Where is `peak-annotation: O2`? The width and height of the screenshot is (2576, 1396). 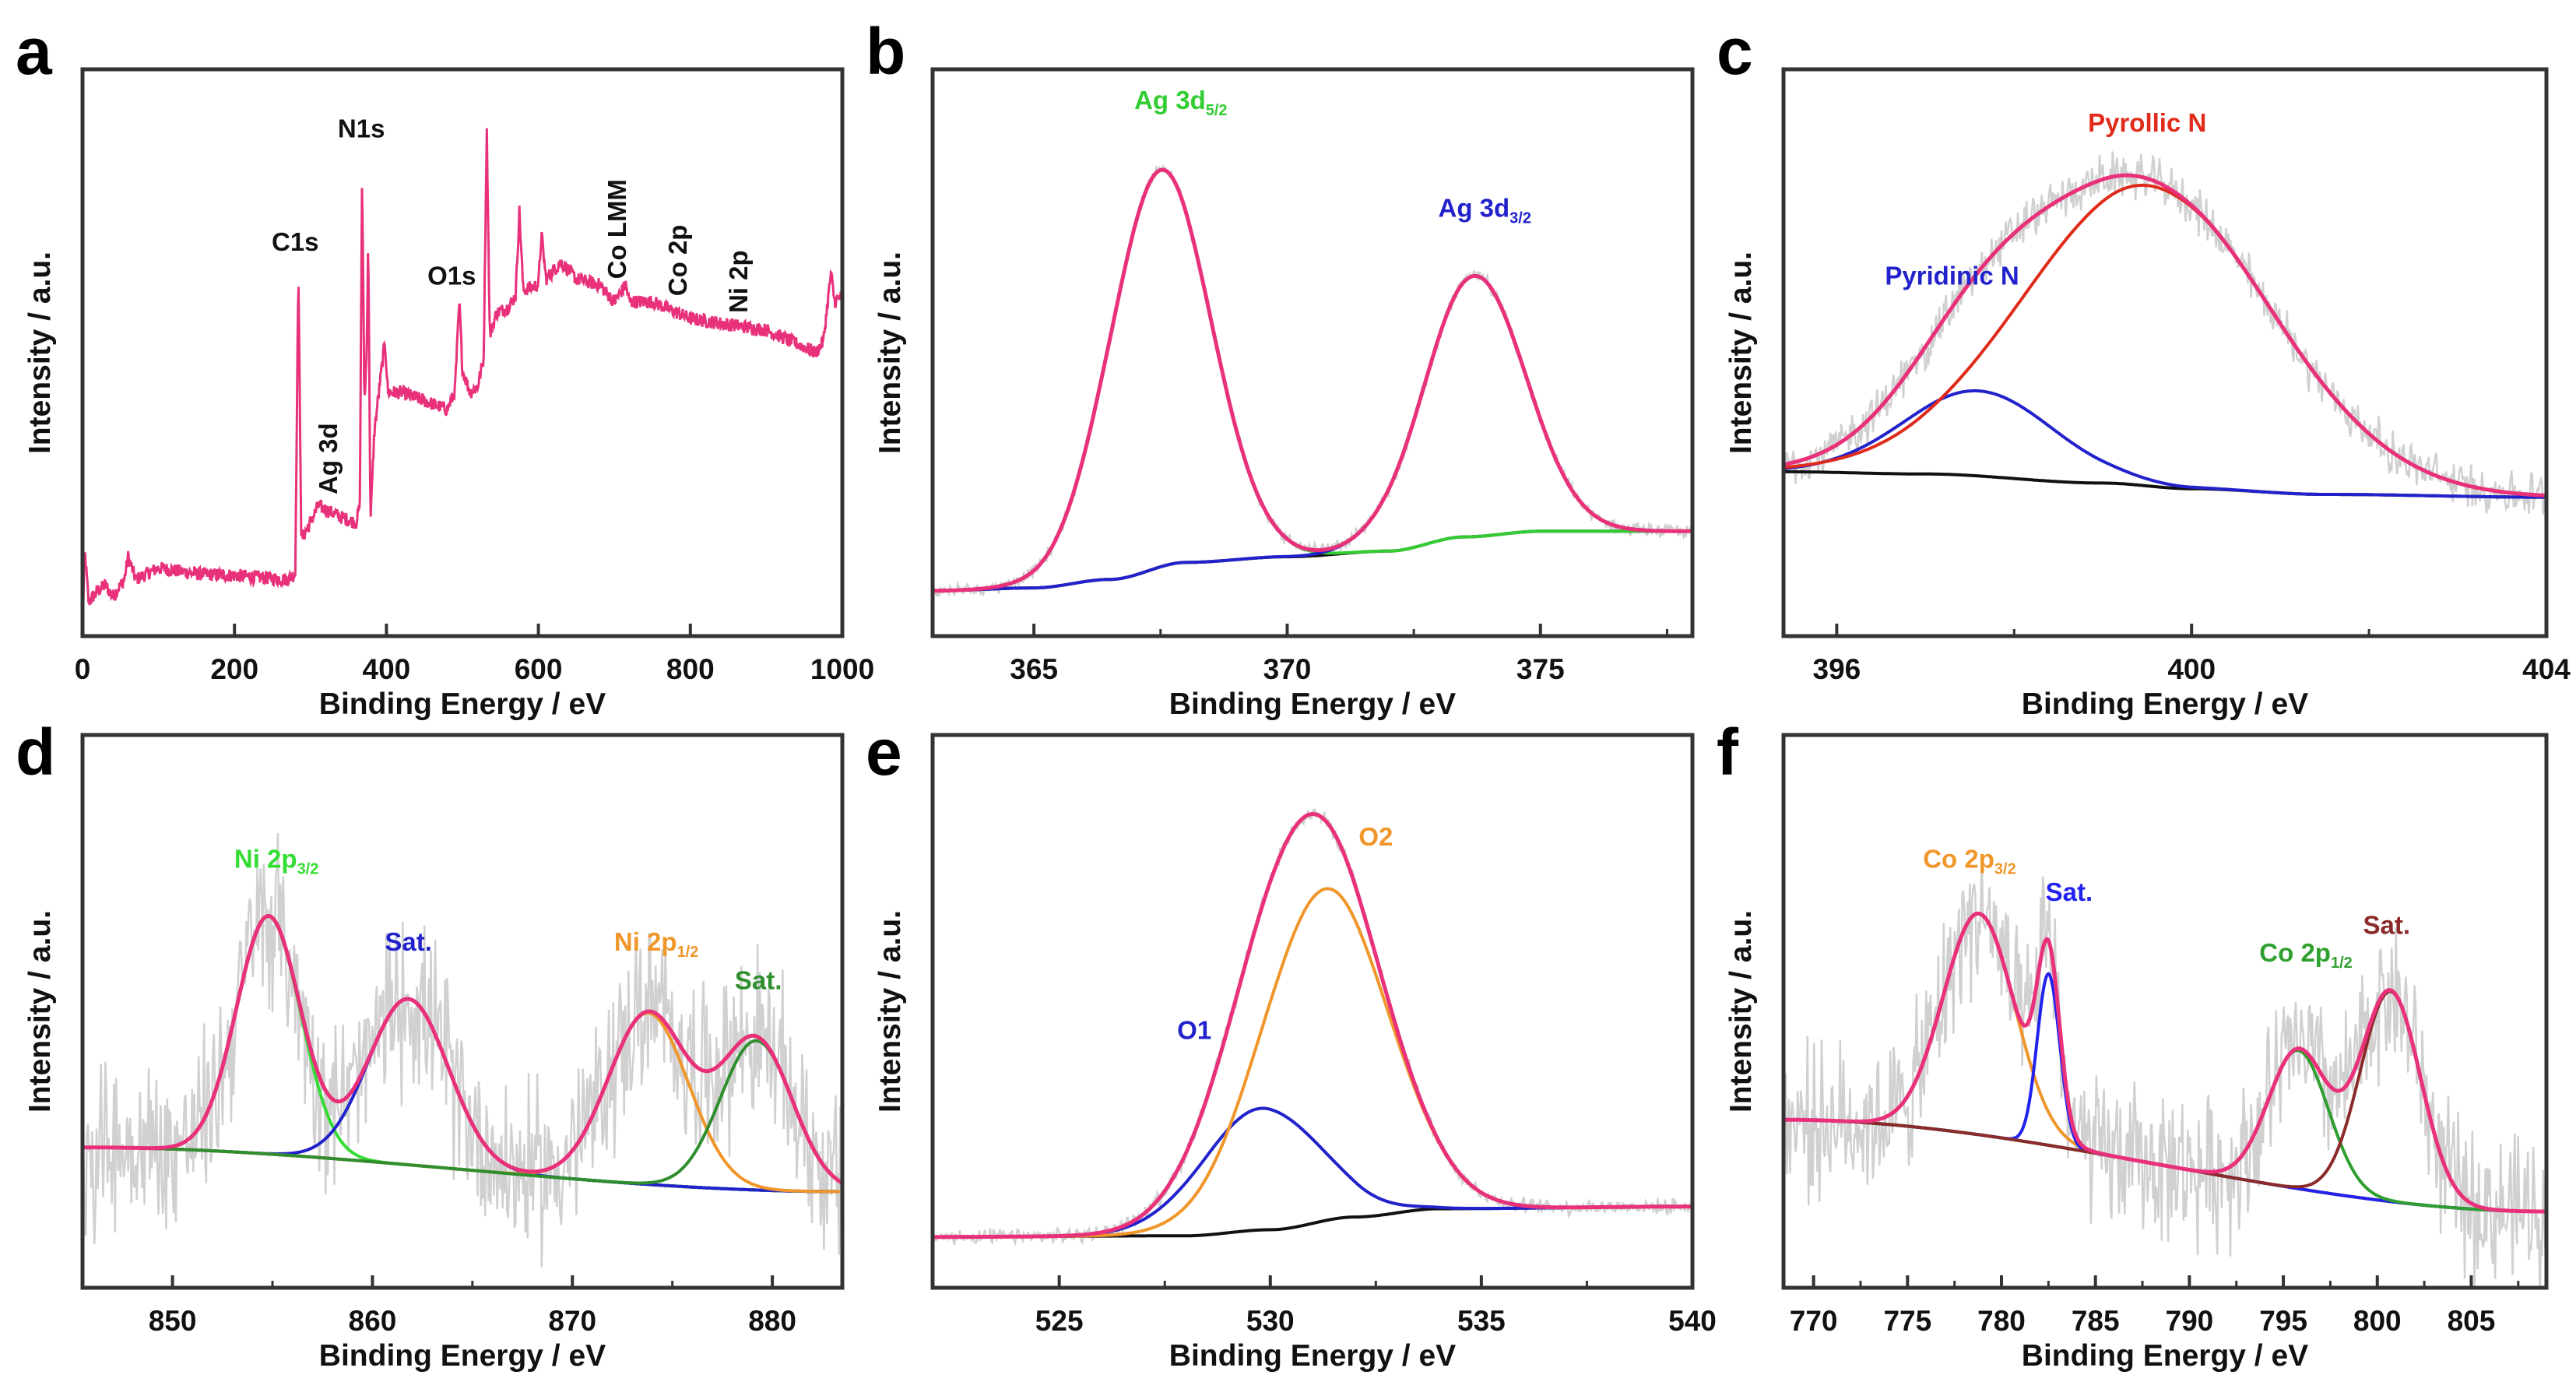 peak-annotation: O2 is located at coordinates (1376, 836).